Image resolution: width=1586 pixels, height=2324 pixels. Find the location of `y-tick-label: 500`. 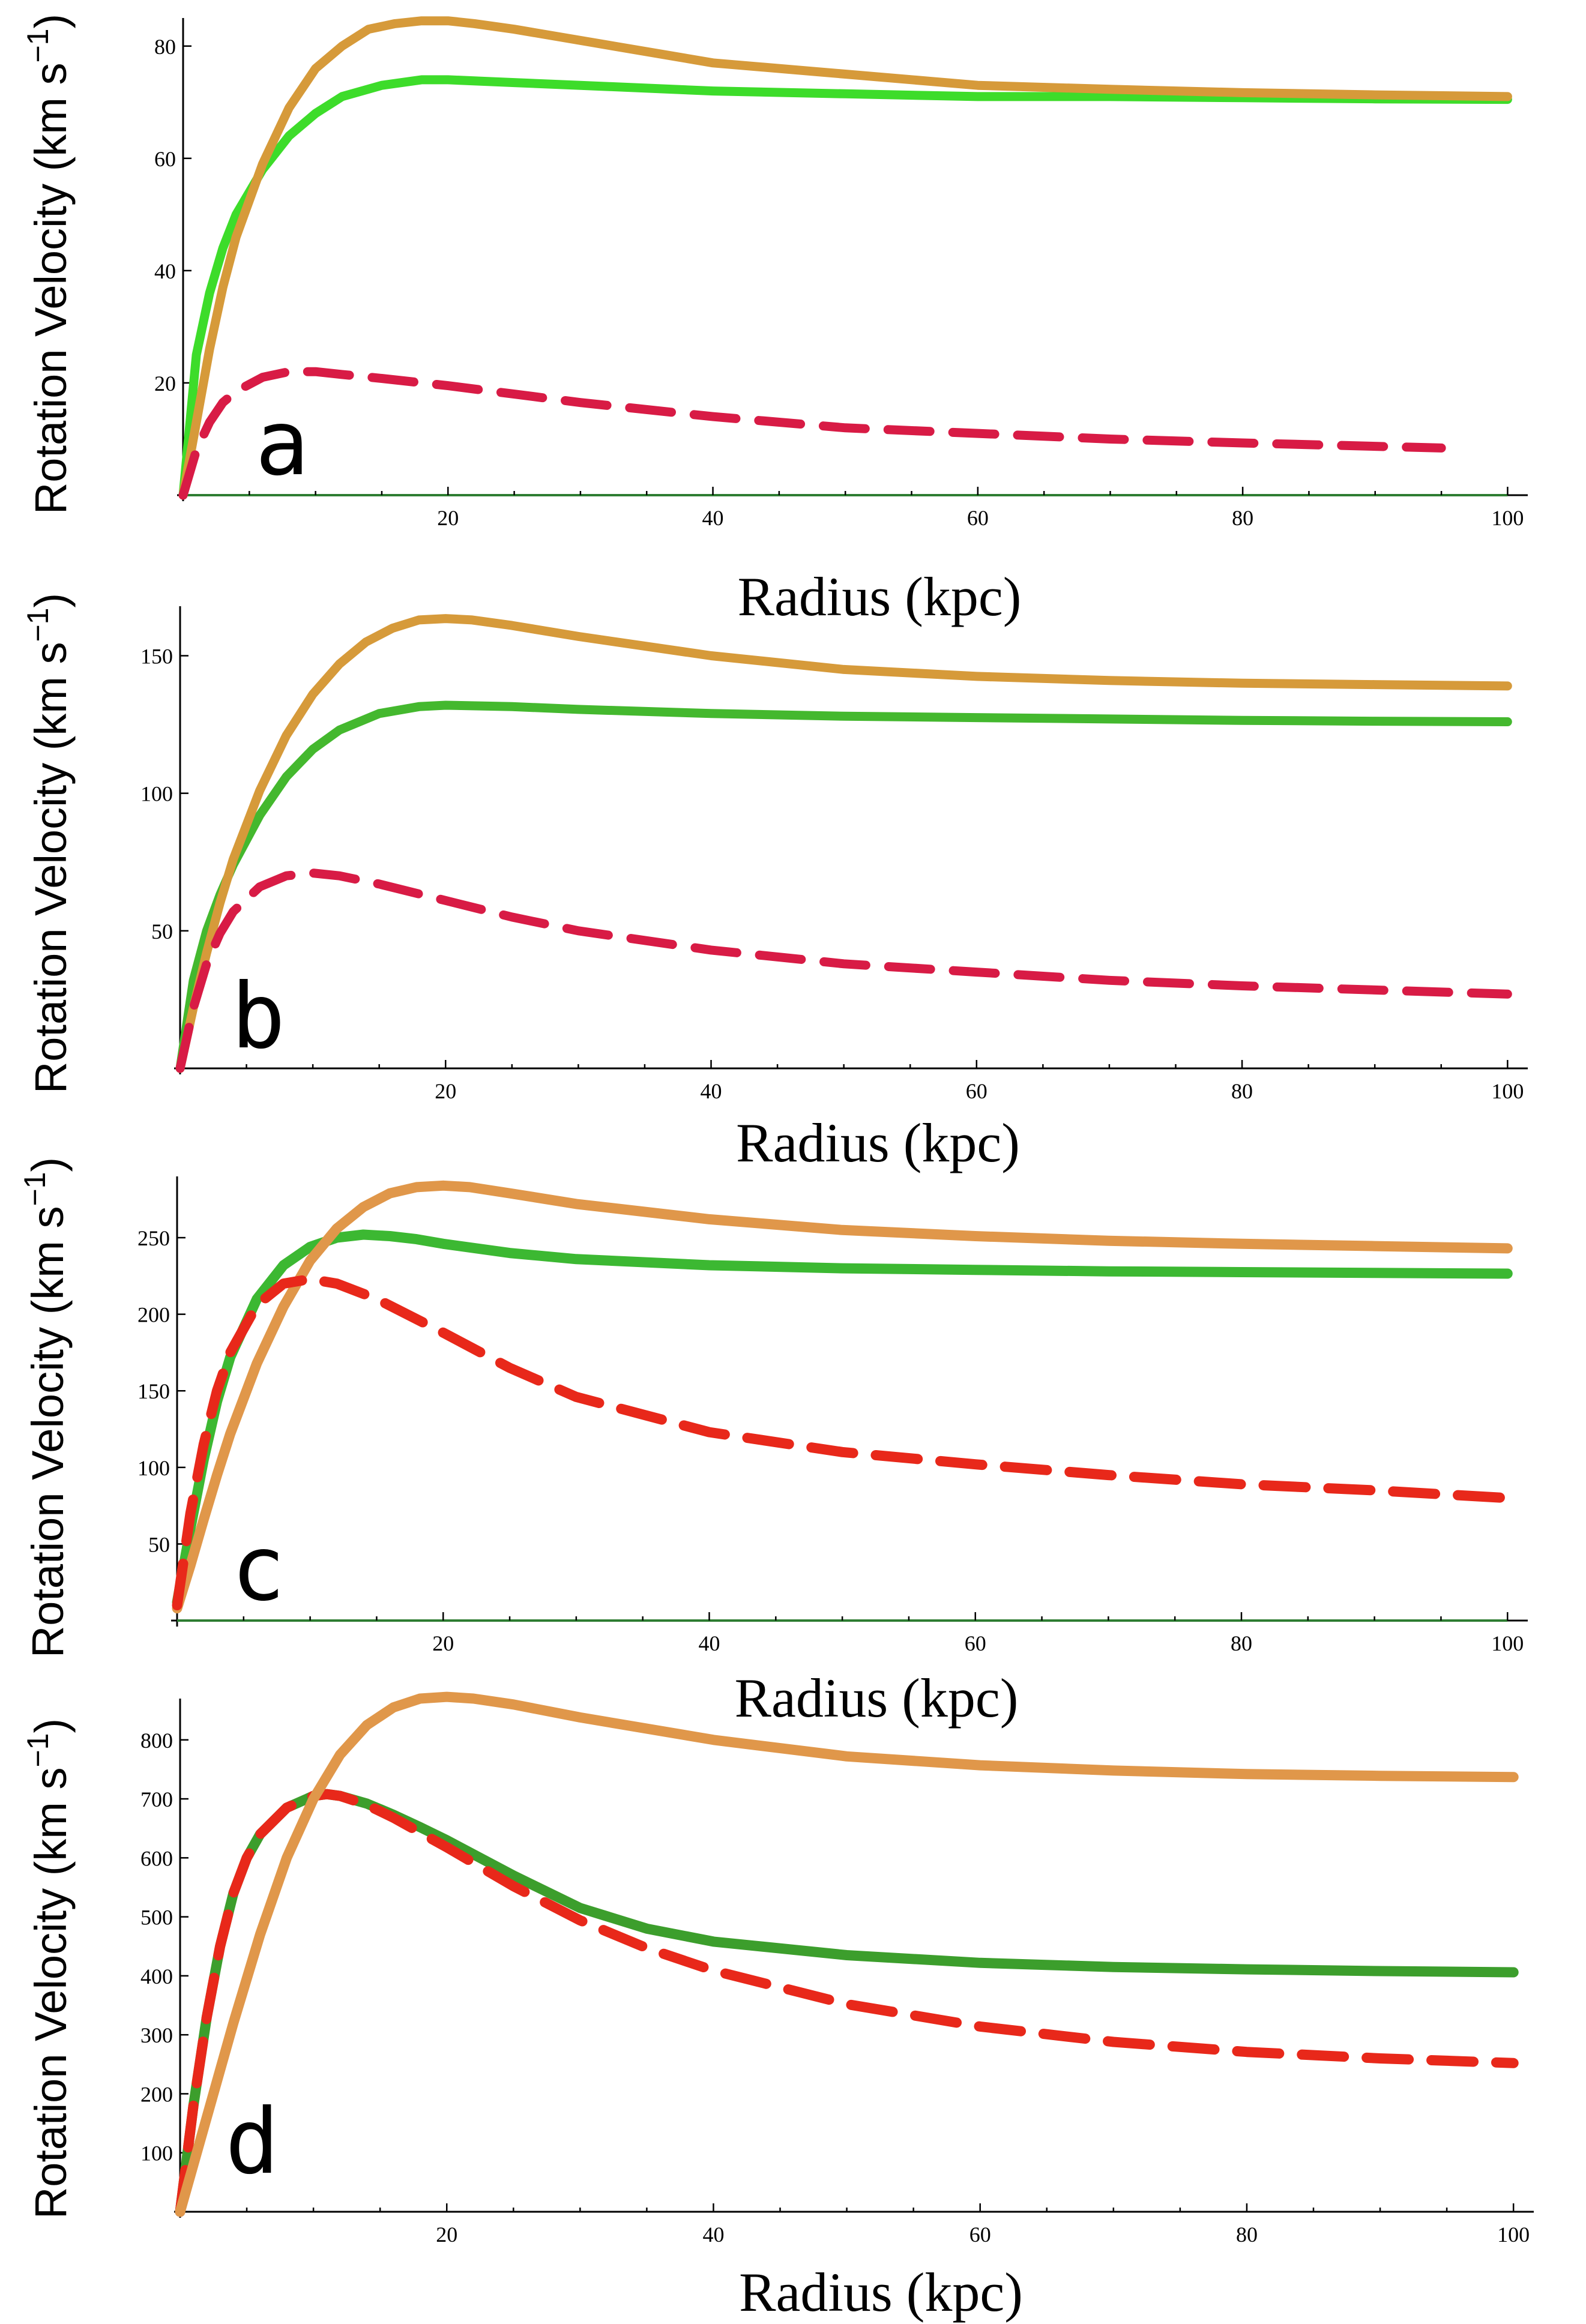

y-tick-label: 500 is located at coordinates (156, 1918).